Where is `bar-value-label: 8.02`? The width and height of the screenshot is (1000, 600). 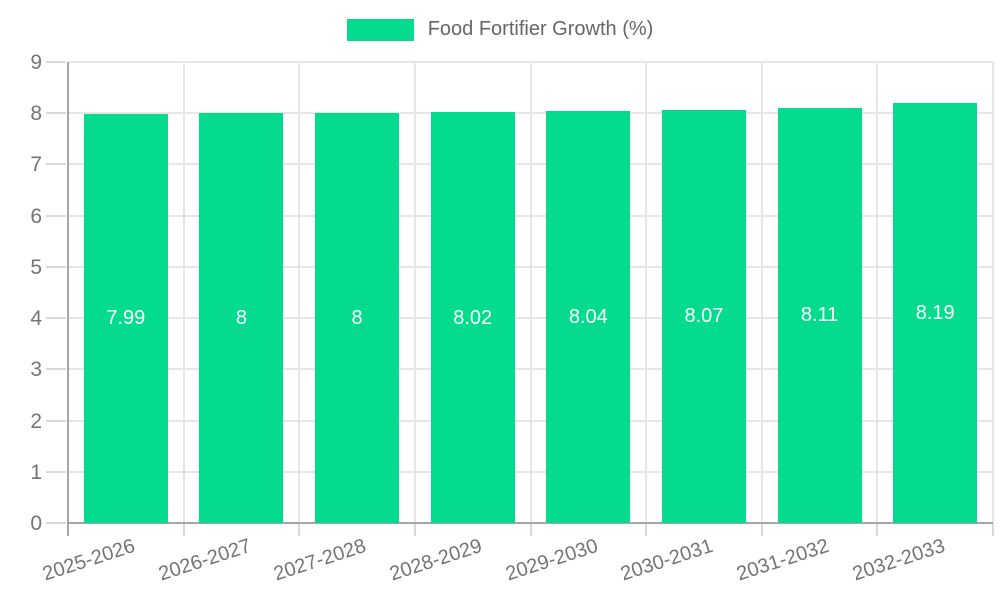
bar-value-label: 8.02 is located at coordinates (473, 317).